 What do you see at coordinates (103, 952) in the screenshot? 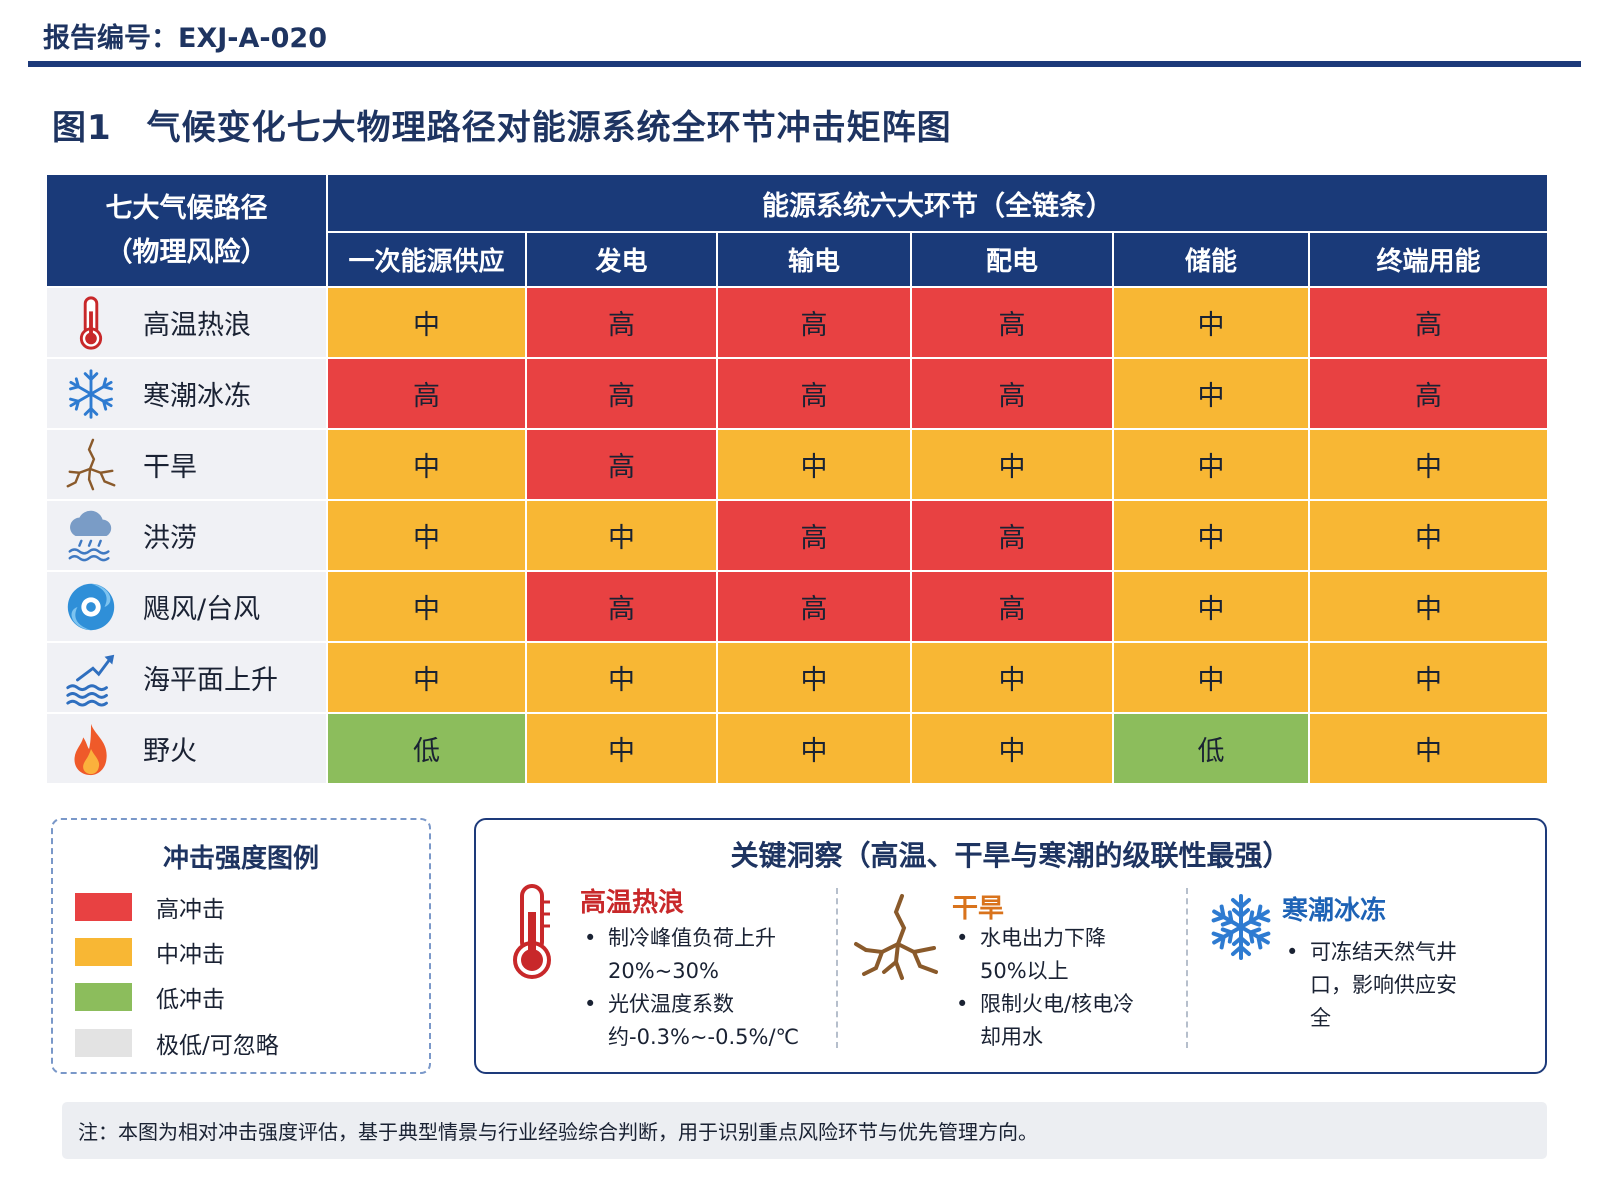
I see `legend-swatch-medium` at bounding box center [103, 952].